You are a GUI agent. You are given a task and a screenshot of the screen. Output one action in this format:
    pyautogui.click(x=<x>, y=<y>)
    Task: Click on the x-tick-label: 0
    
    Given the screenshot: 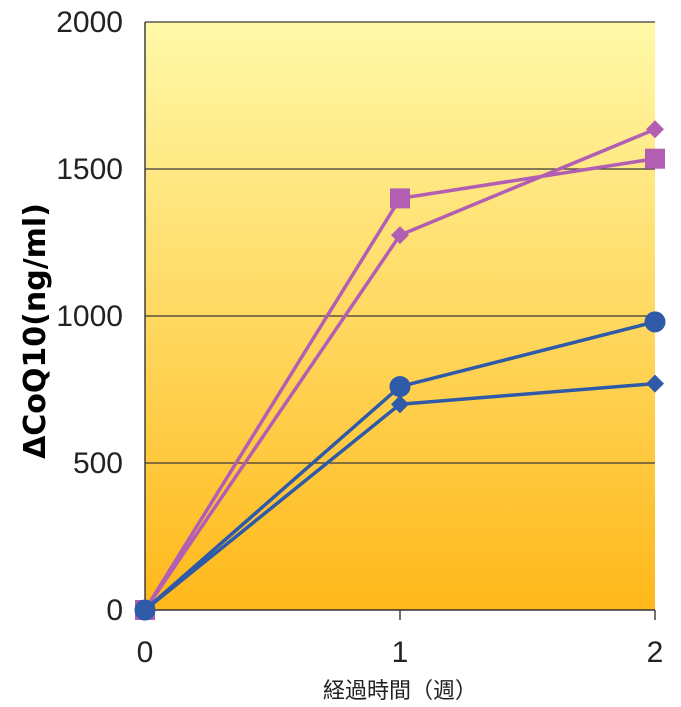 What is the action you would take?
    pyautogui.click(x=145, y=652)
    